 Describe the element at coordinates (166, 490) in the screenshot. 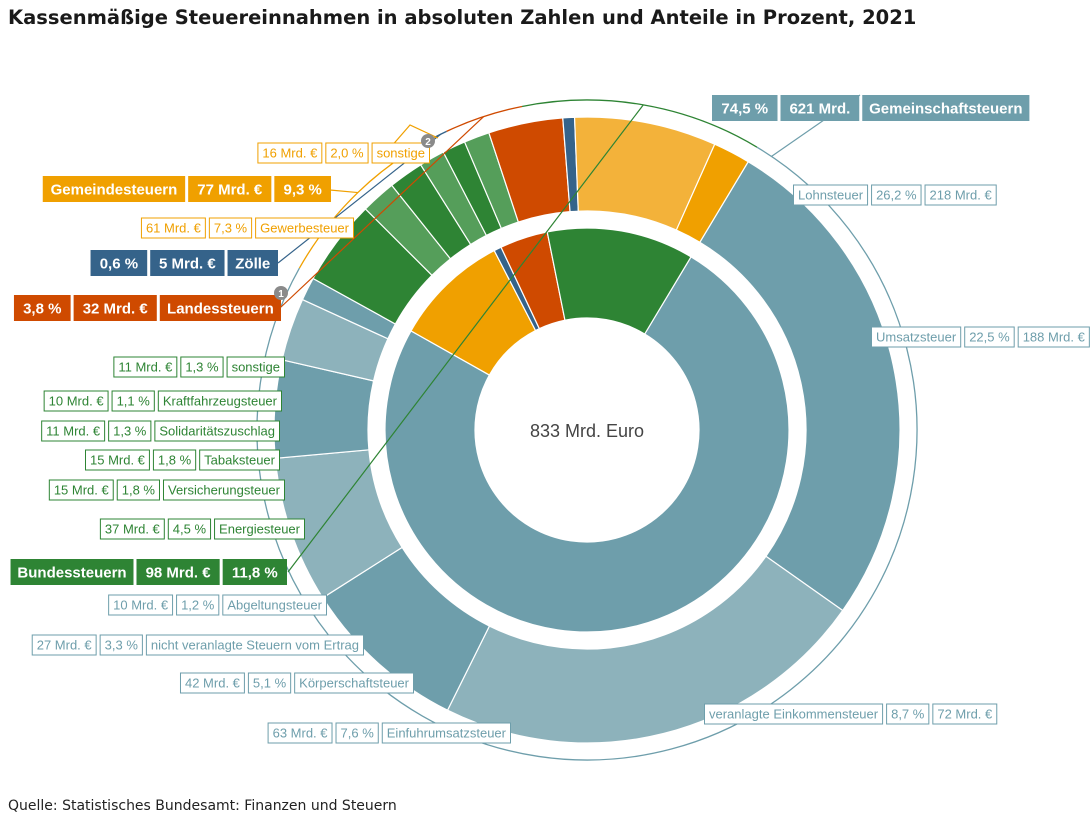

I see `sub-label-versicherungsteuer-8: 15 Mrd. € 1,8 % Versicherungsteuer` at that location.